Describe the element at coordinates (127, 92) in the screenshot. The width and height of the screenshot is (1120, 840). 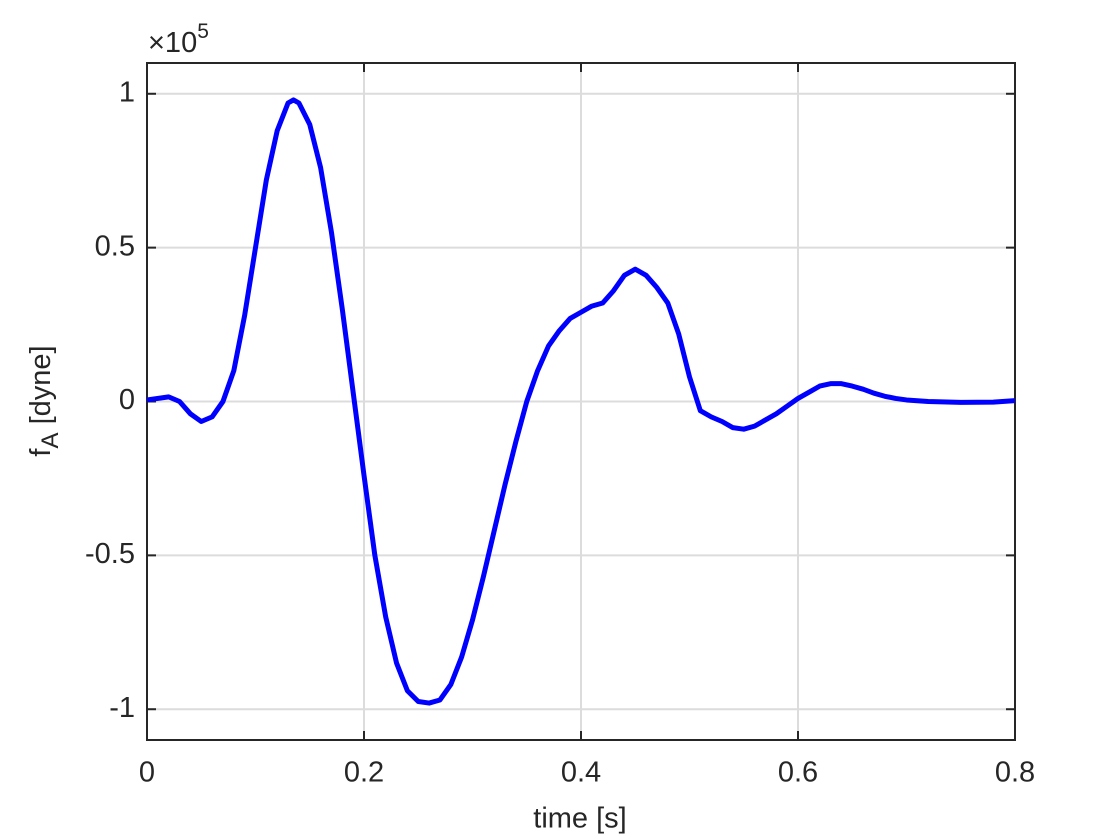
I see `y-tick-label: 1` at that location.